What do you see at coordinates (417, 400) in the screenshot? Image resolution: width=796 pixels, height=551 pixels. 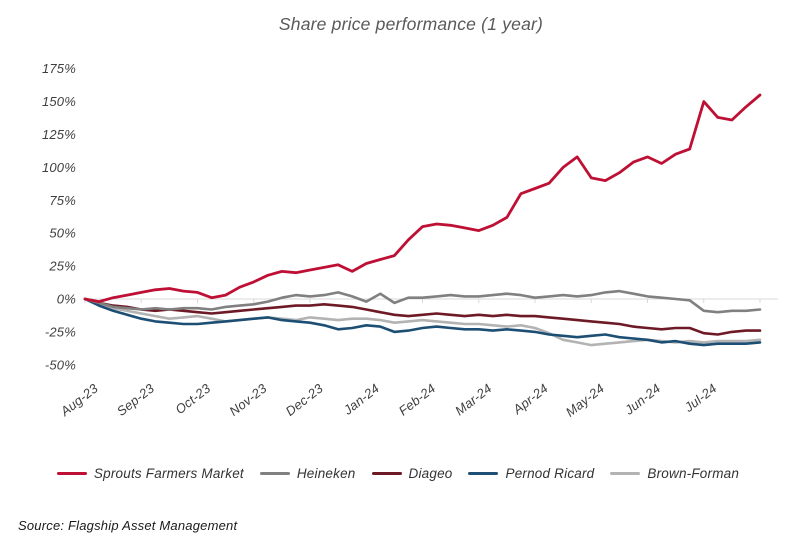 I see `x-axis-label: Feb-24` at bounding box center [417, 400].